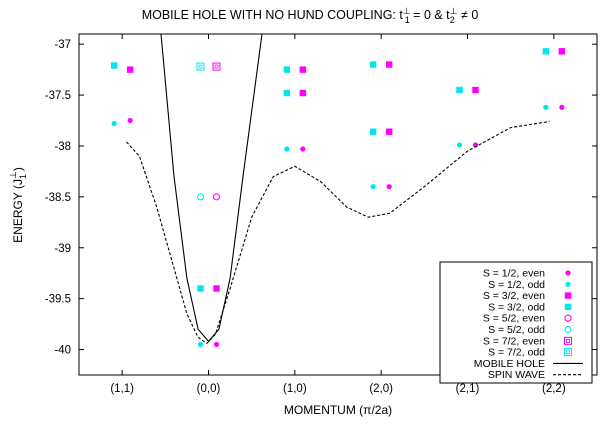 This screenshot has height=430, width=611. What do you see at coordinates (58, 198) in the screenshot?
I see `y-tick-label: -38.5` at bounding box center [58, 198].